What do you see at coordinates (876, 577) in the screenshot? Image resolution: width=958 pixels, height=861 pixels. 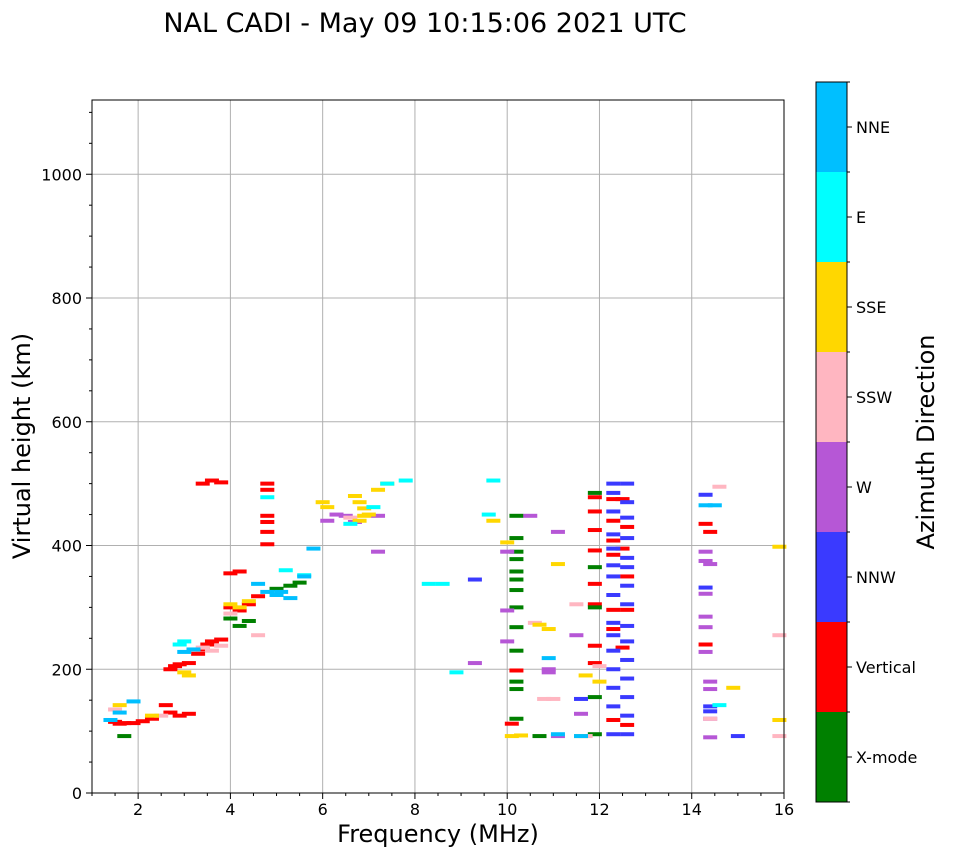 I see `colorbar-tick-label: NNW` at bounding box center [876, 577].